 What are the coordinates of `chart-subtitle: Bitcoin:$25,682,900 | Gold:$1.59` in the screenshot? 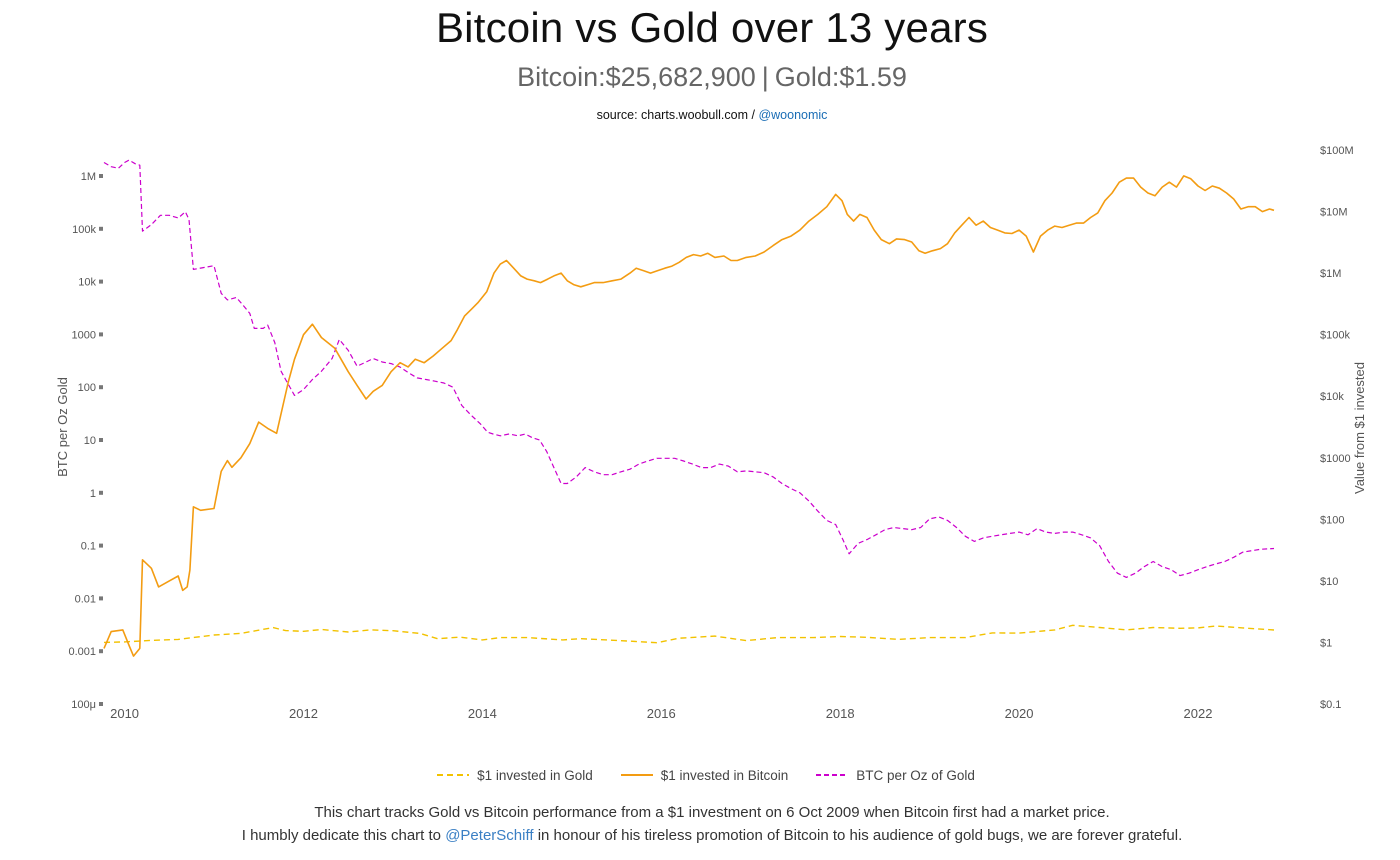 It's located at (700, 77).